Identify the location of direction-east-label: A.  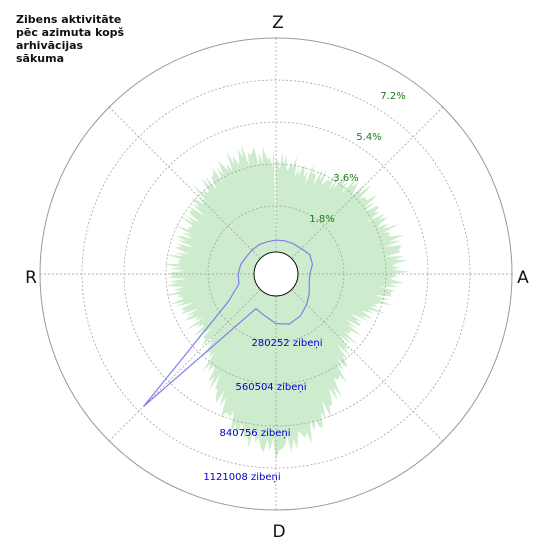
(523, 278).